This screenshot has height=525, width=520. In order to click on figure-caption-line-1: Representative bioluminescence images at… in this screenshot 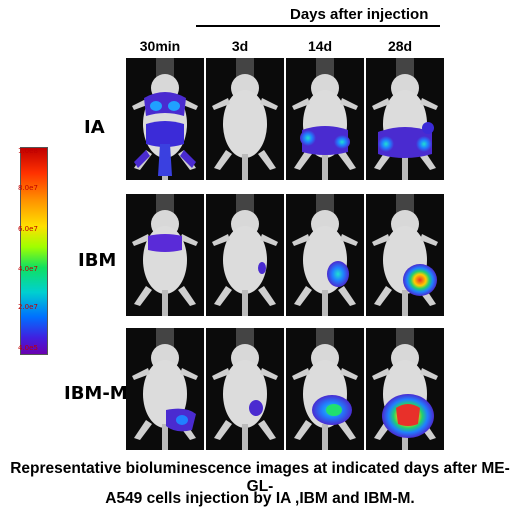, I will do `click(260, 477)`.